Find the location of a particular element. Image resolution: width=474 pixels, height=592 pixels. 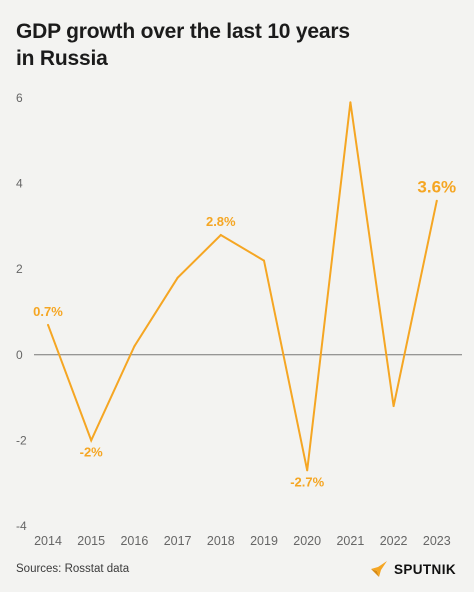

data-label: -2% is located at coordinates (92, 451).